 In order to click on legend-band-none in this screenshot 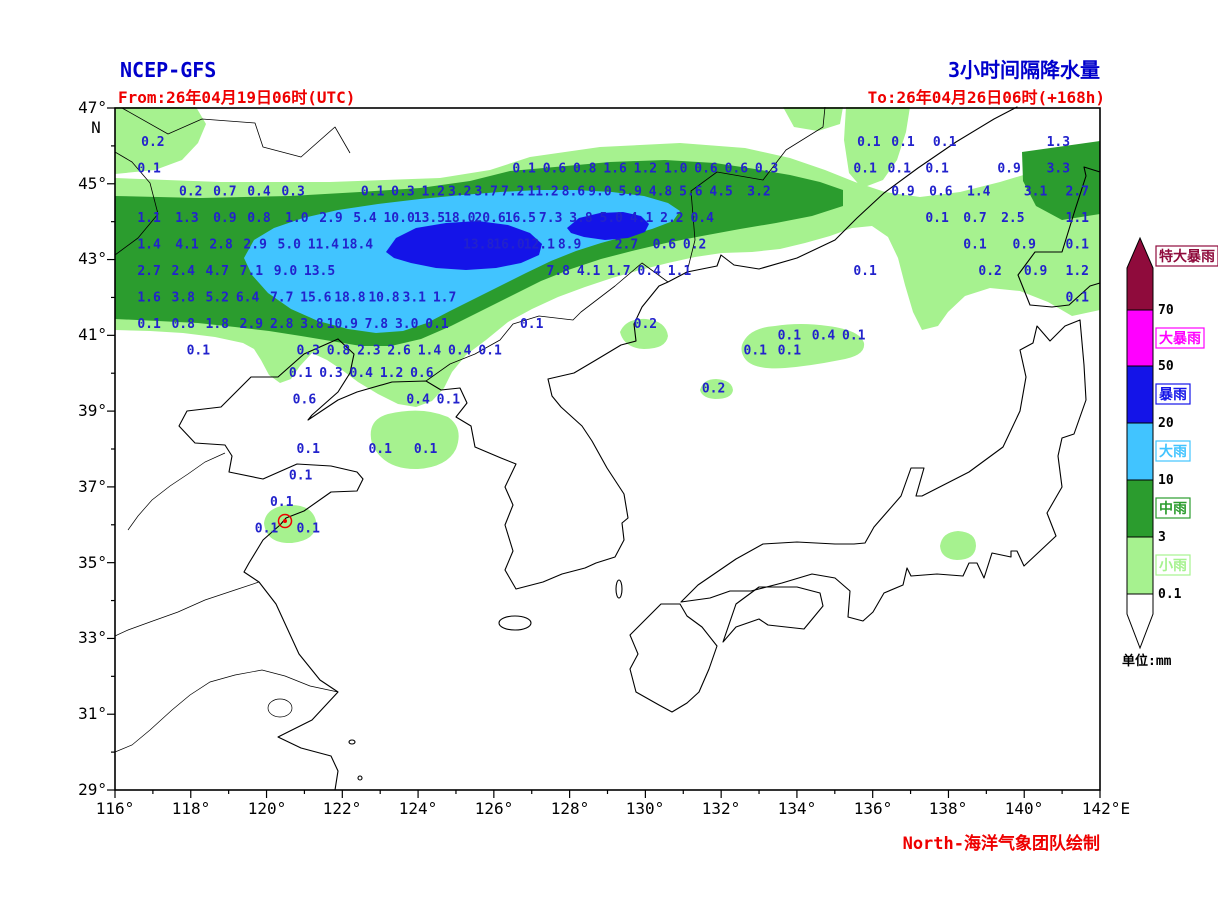, I will do `click(1140, 621)`.